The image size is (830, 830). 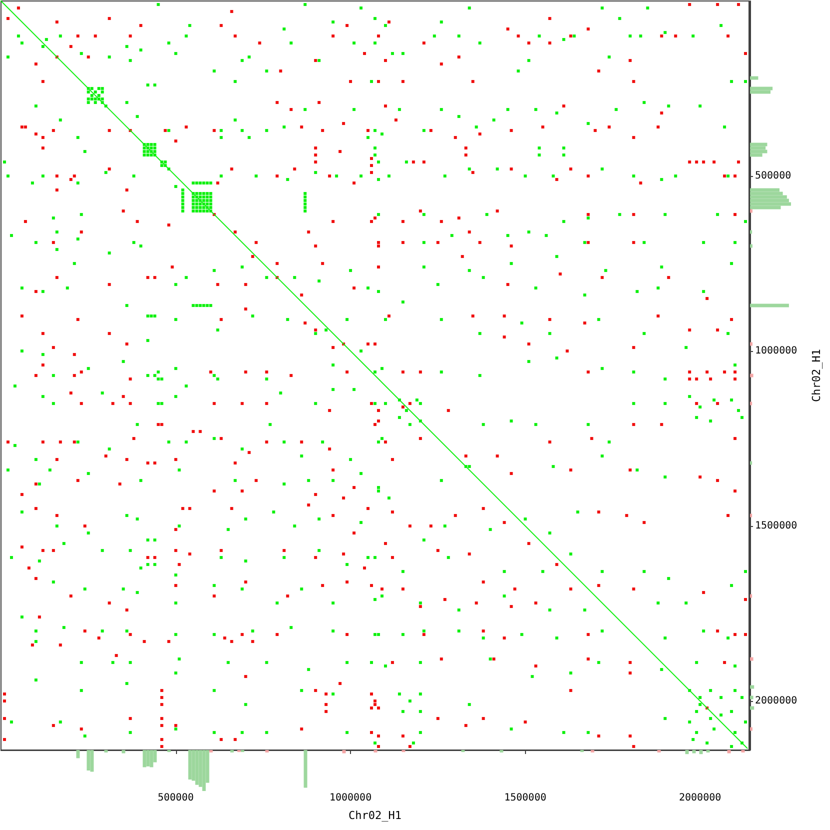 I want to click on x-axis-title: Chr02_H1, so click(x=375, y=815).